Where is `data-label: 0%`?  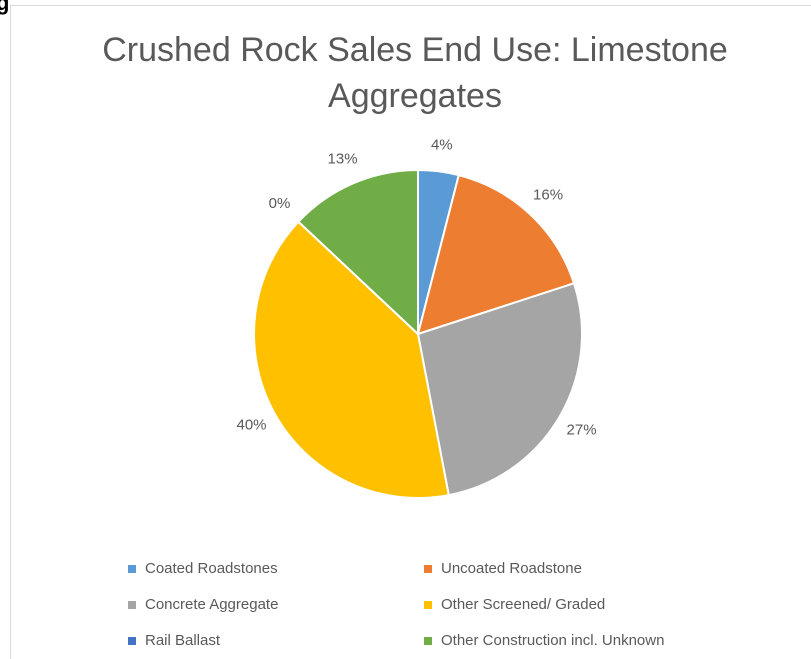
data-label: 0% is located at coordinates (280, 203).